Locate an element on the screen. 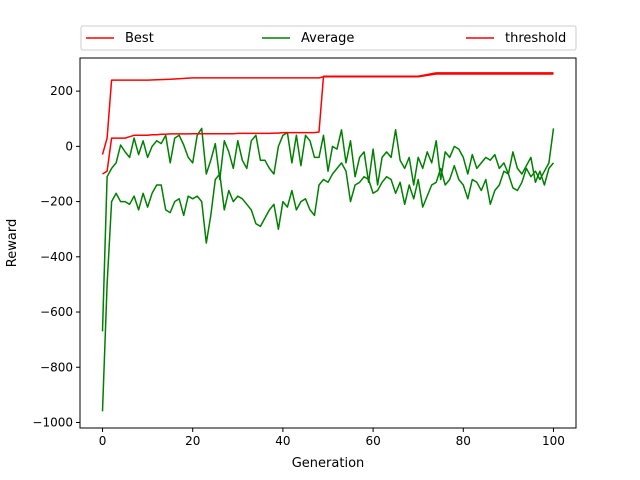 This screenshot has width=640, height=480. legend-label: threshold is located at coordinates (535, 38).